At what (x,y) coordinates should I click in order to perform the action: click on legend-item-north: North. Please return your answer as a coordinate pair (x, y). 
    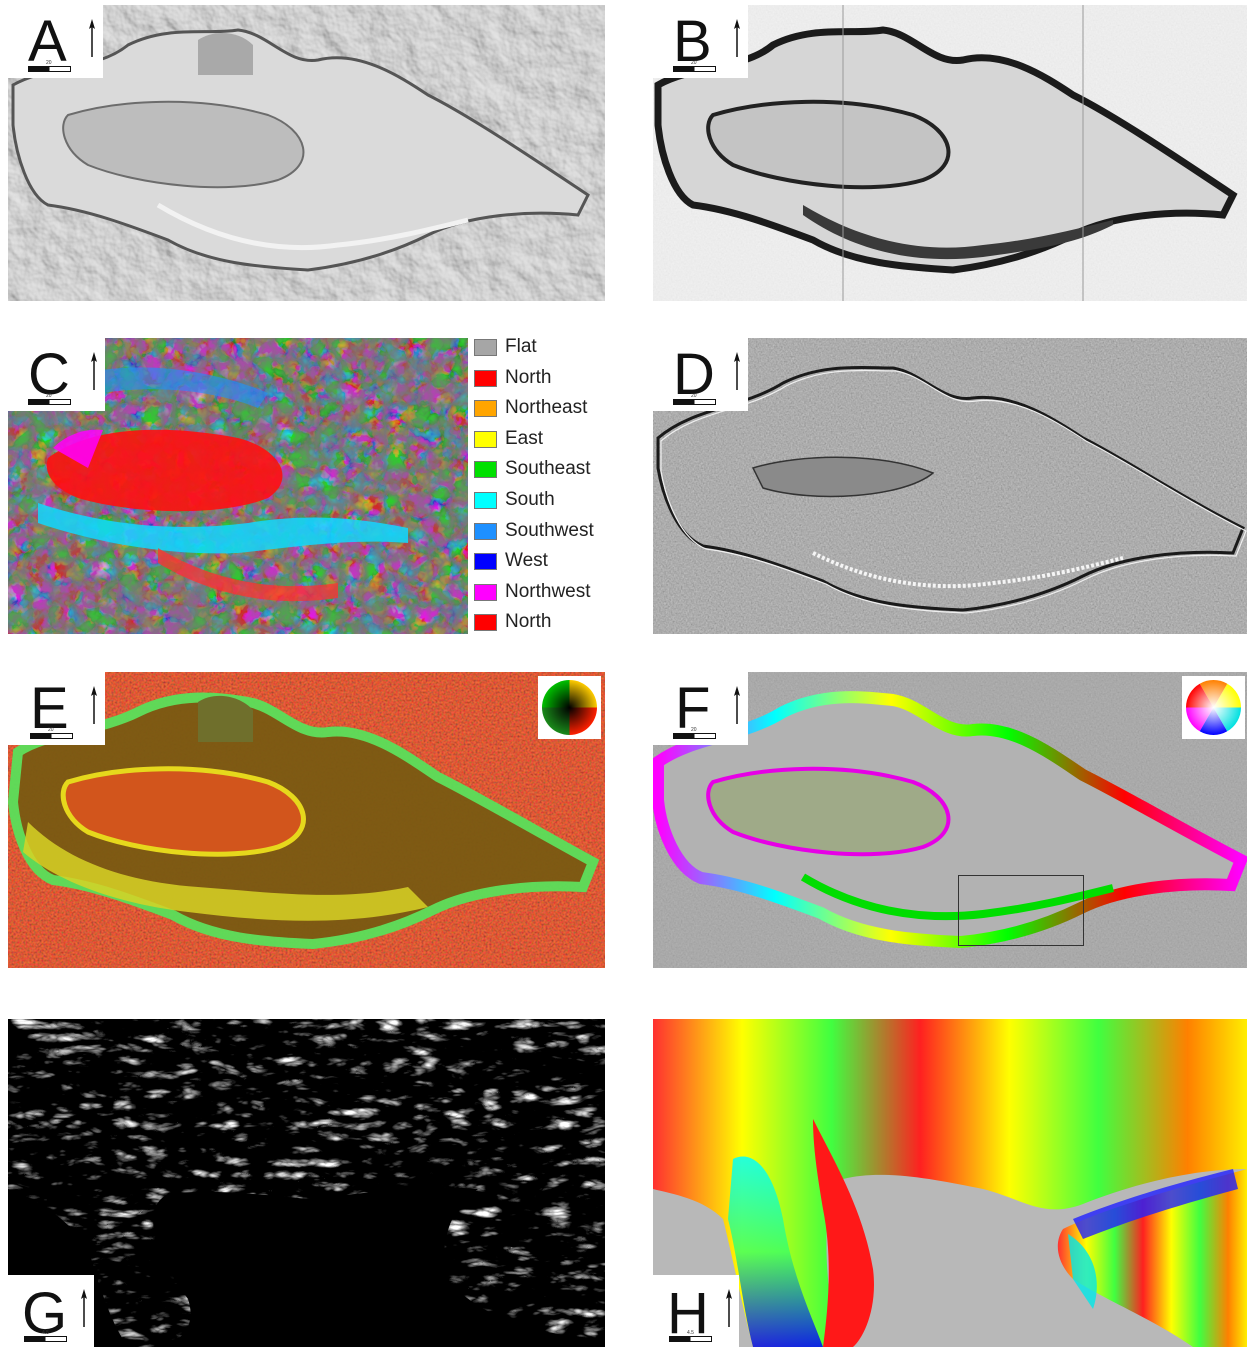
    Looking at the image, I should click on (512, 378).